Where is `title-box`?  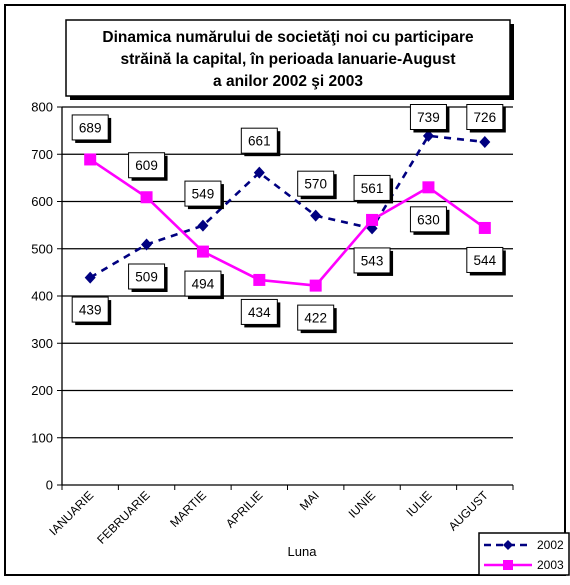 title-box is located at coordinates (288, 58).